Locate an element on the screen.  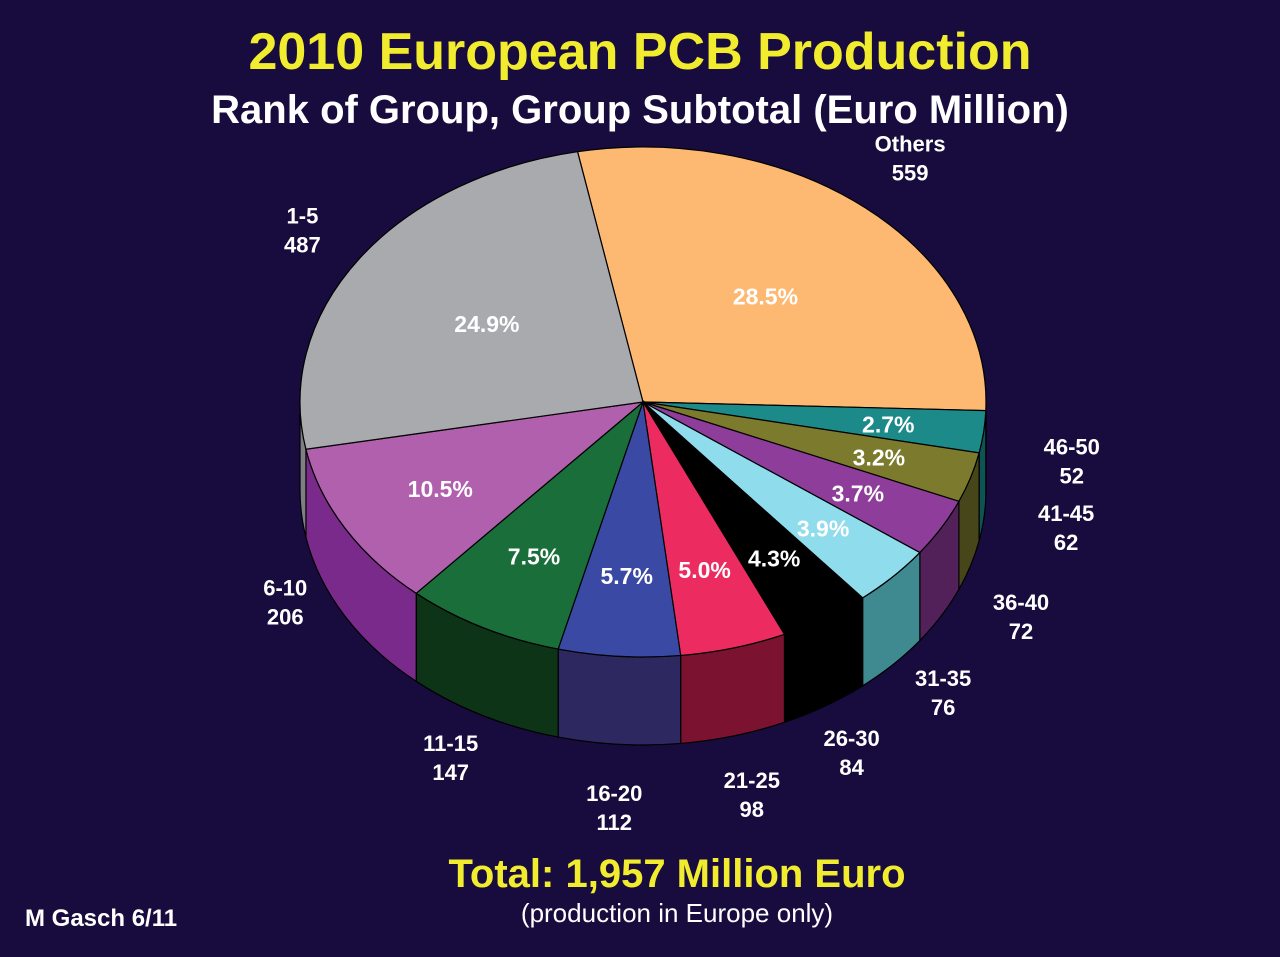
slice-value: 112 is located at coordinates (614, 822).